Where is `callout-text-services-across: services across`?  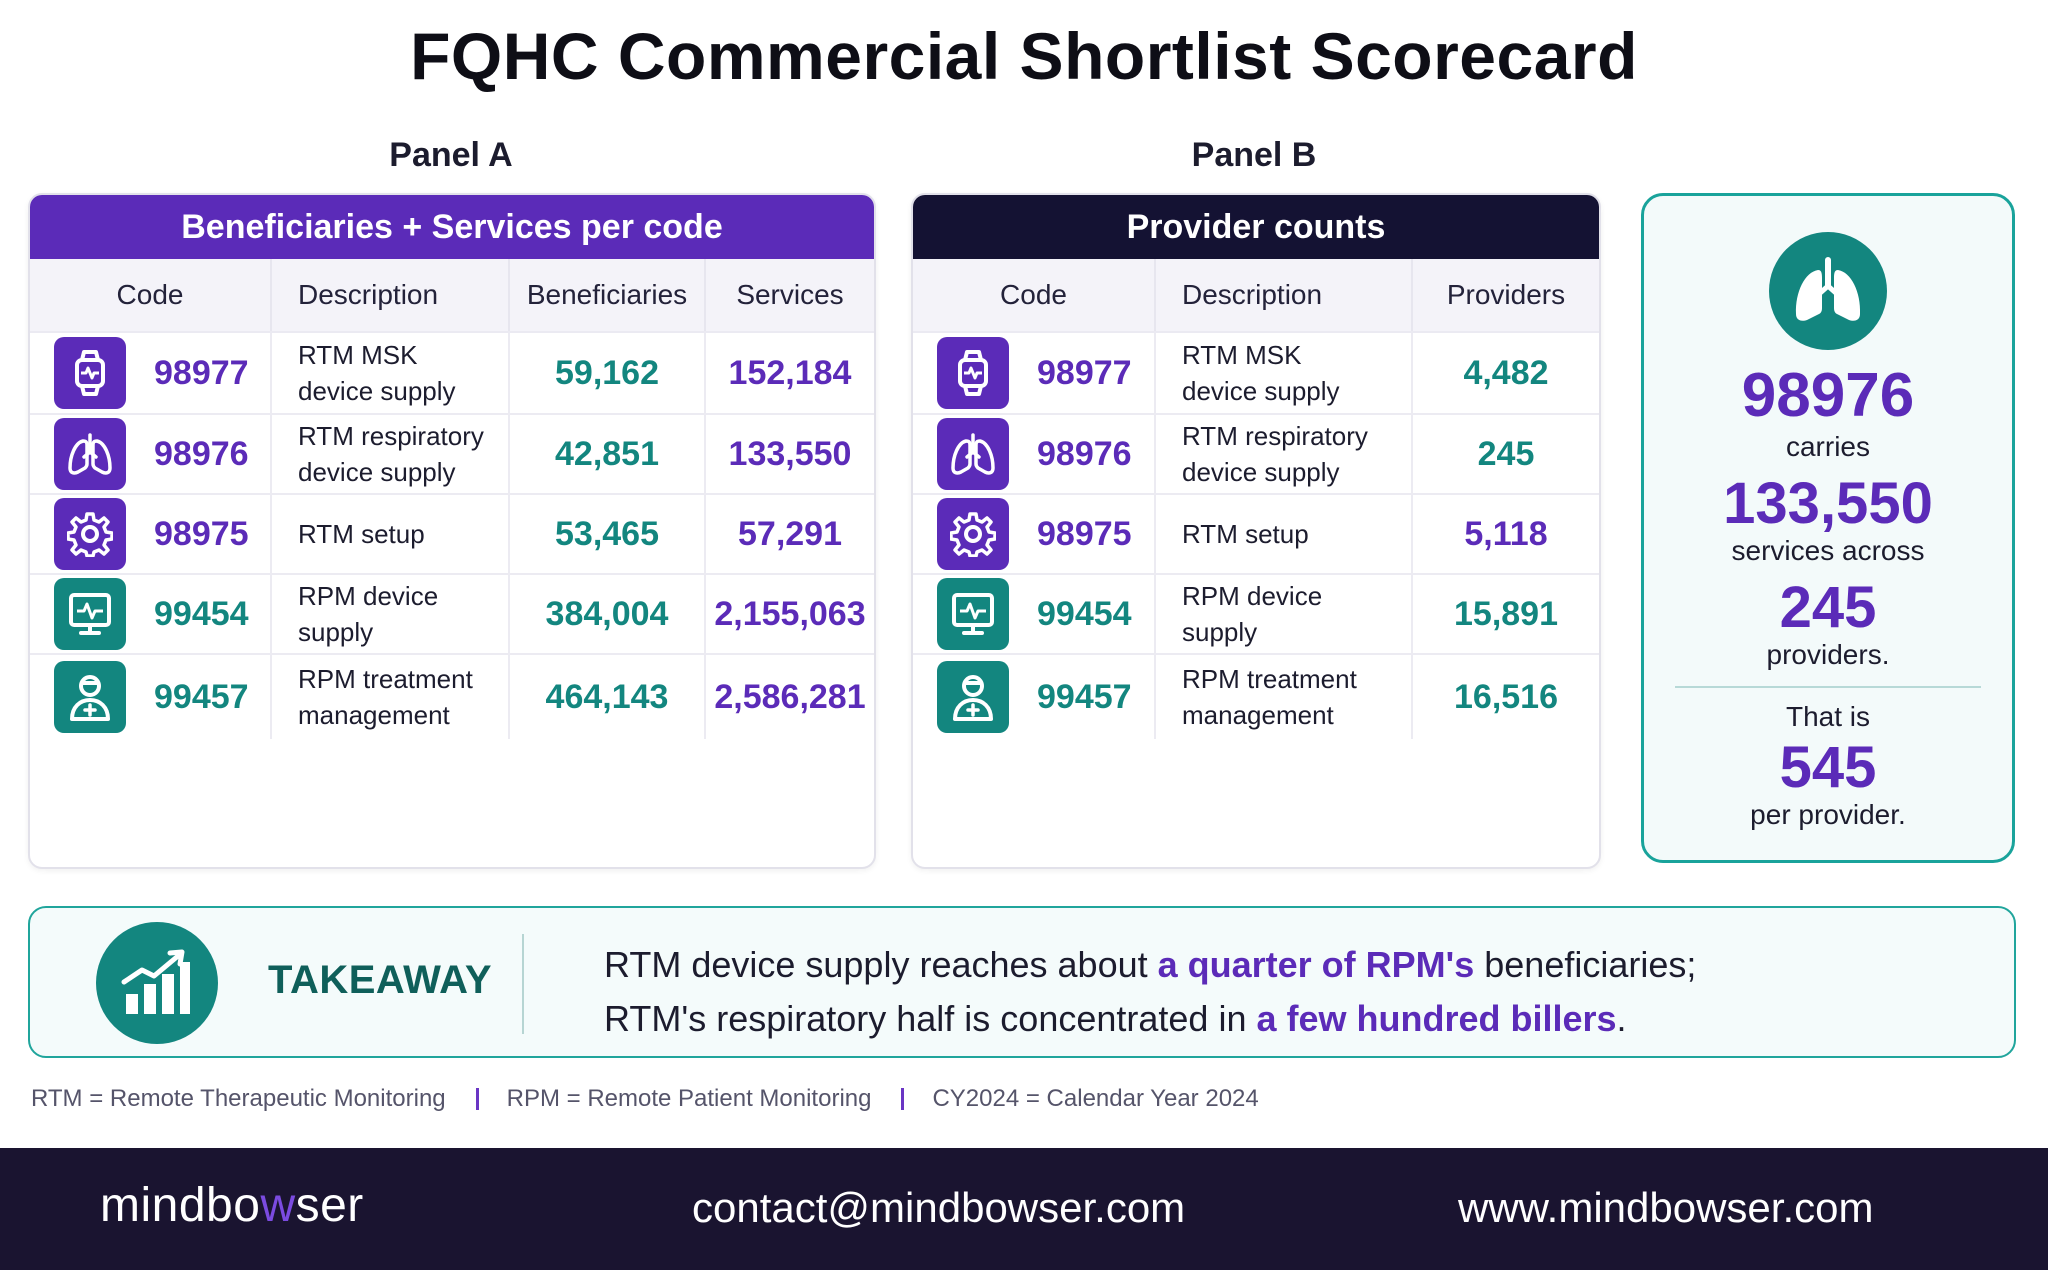 callout-text-services-across: services across is located at coordinates (1828, 550).